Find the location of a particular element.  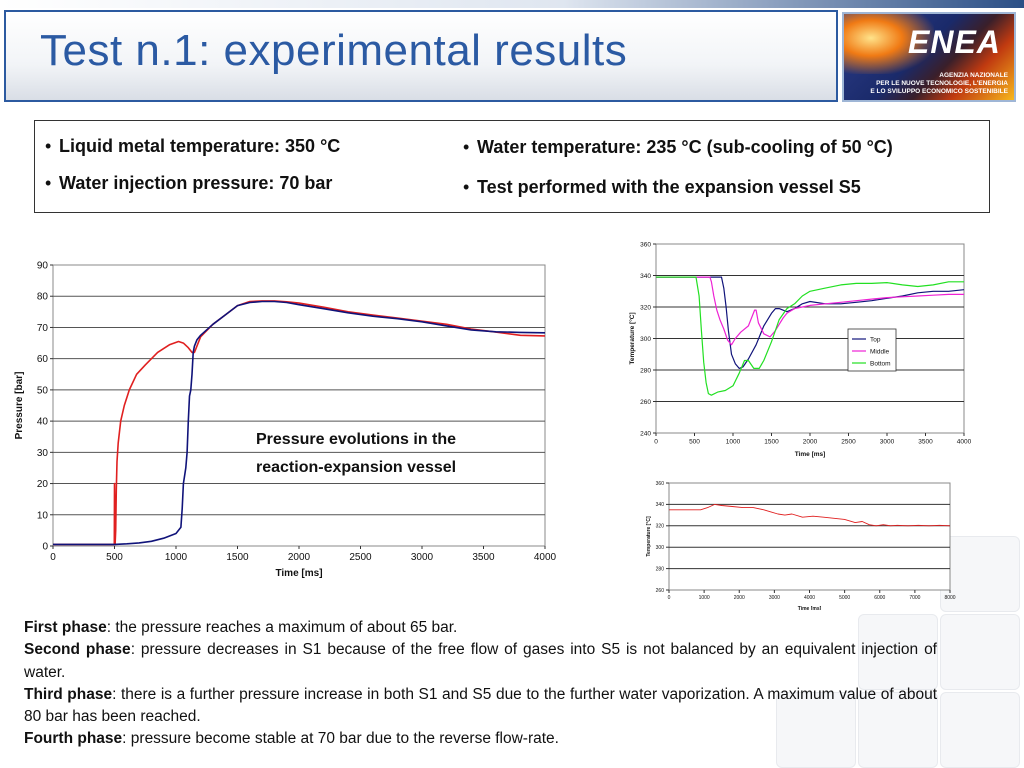

title-bar: Test n.1: experimental results is located at coordinates (421, 56).